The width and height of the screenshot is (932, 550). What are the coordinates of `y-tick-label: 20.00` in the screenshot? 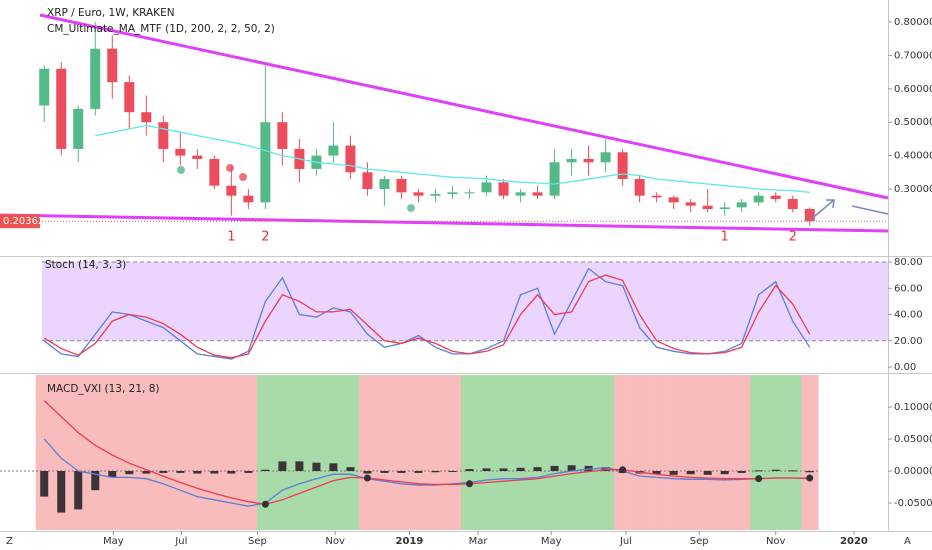 It's located at (908, 341).